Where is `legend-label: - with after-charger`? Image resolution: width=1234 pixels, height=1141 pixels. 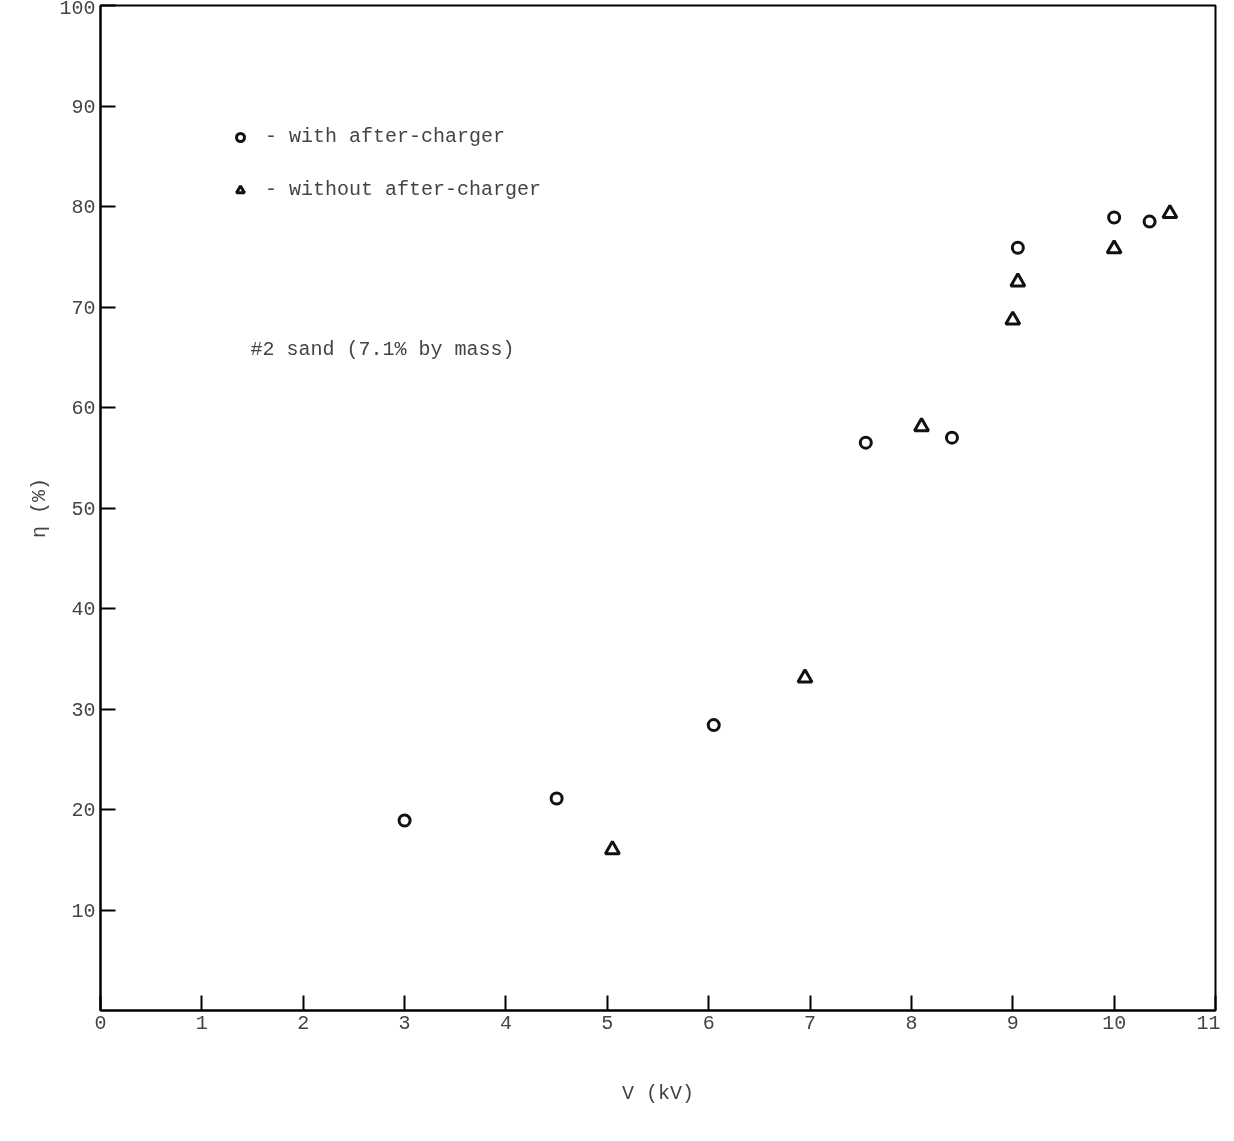 legend-label: - with after-charger is located at coordinates (385, 136).